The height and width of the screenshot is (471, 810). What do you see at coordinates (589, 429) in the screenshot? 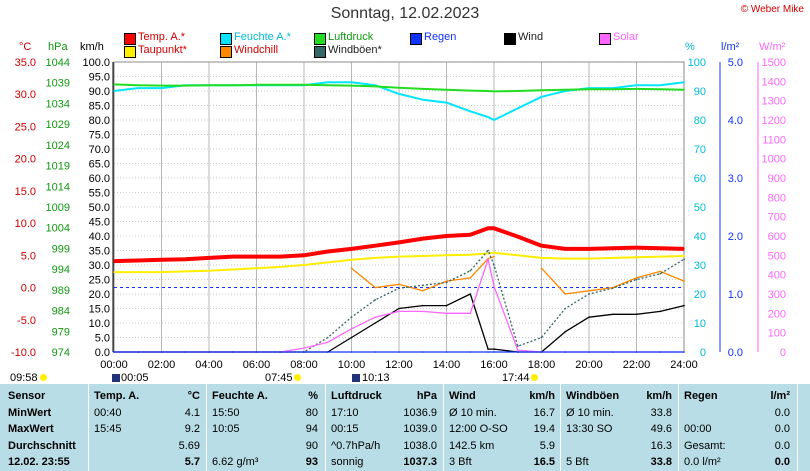
I see `cell-note: 13:30 SO` at bounding box center [589, 429].